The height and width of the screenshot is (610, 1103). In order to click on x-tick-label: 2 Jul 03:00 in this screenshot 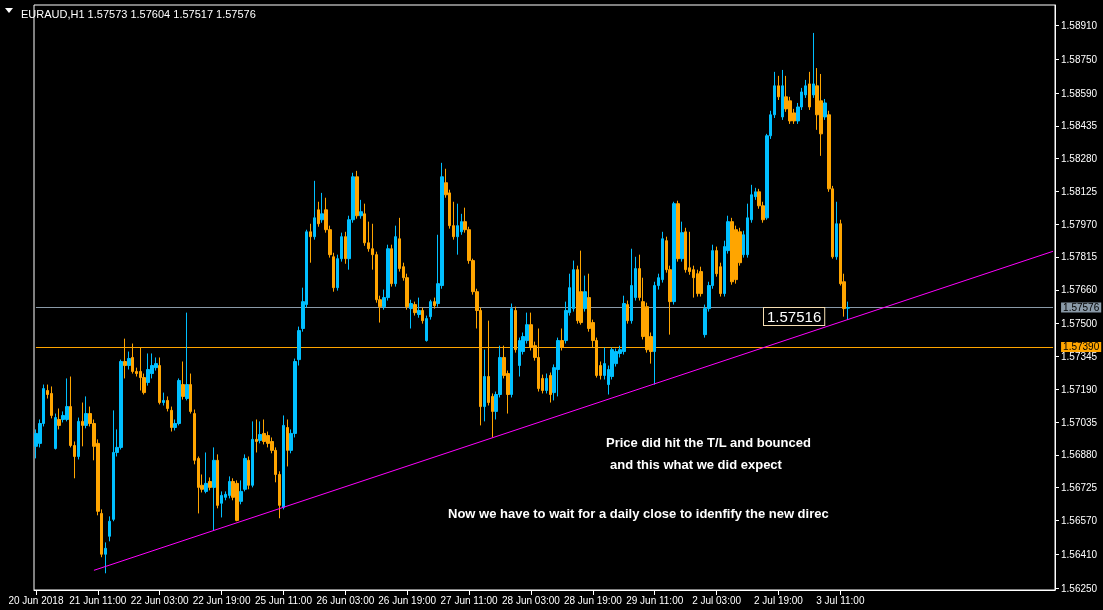, I will do `click(717, 600)`.